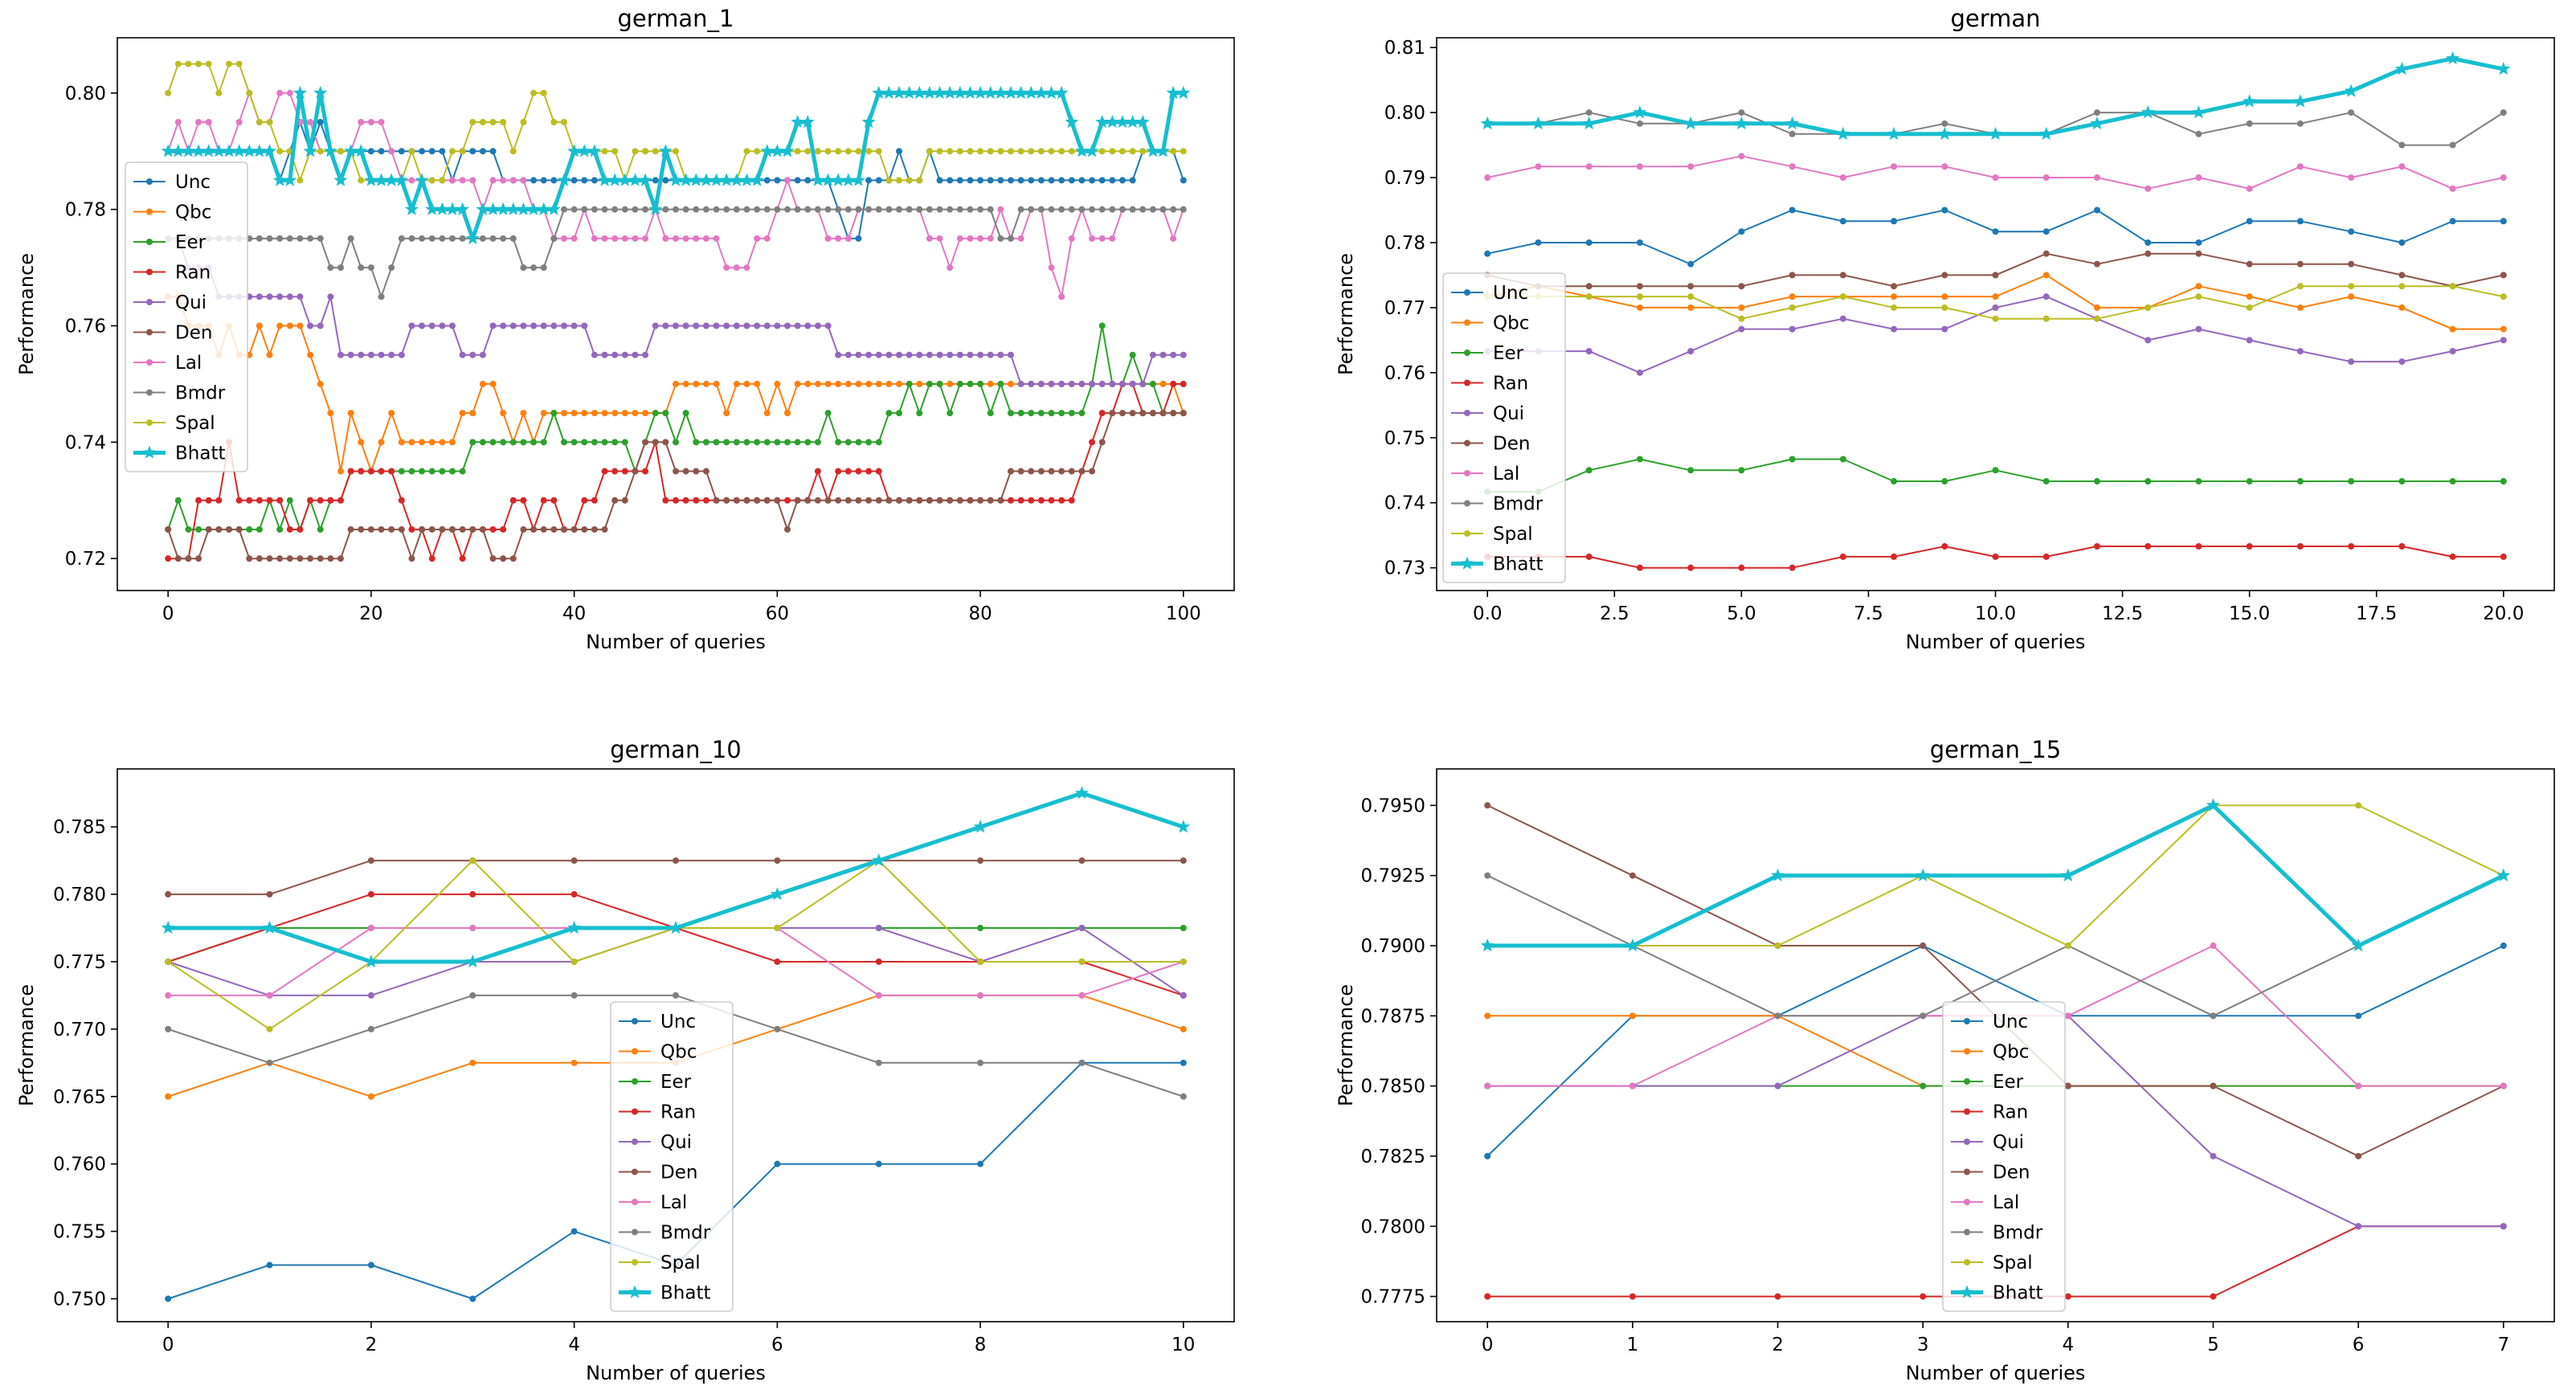  What do you see at coordinates (1995, 270) in the screenshot?
I see `series-line-den` at bounding box center [1995, 270].